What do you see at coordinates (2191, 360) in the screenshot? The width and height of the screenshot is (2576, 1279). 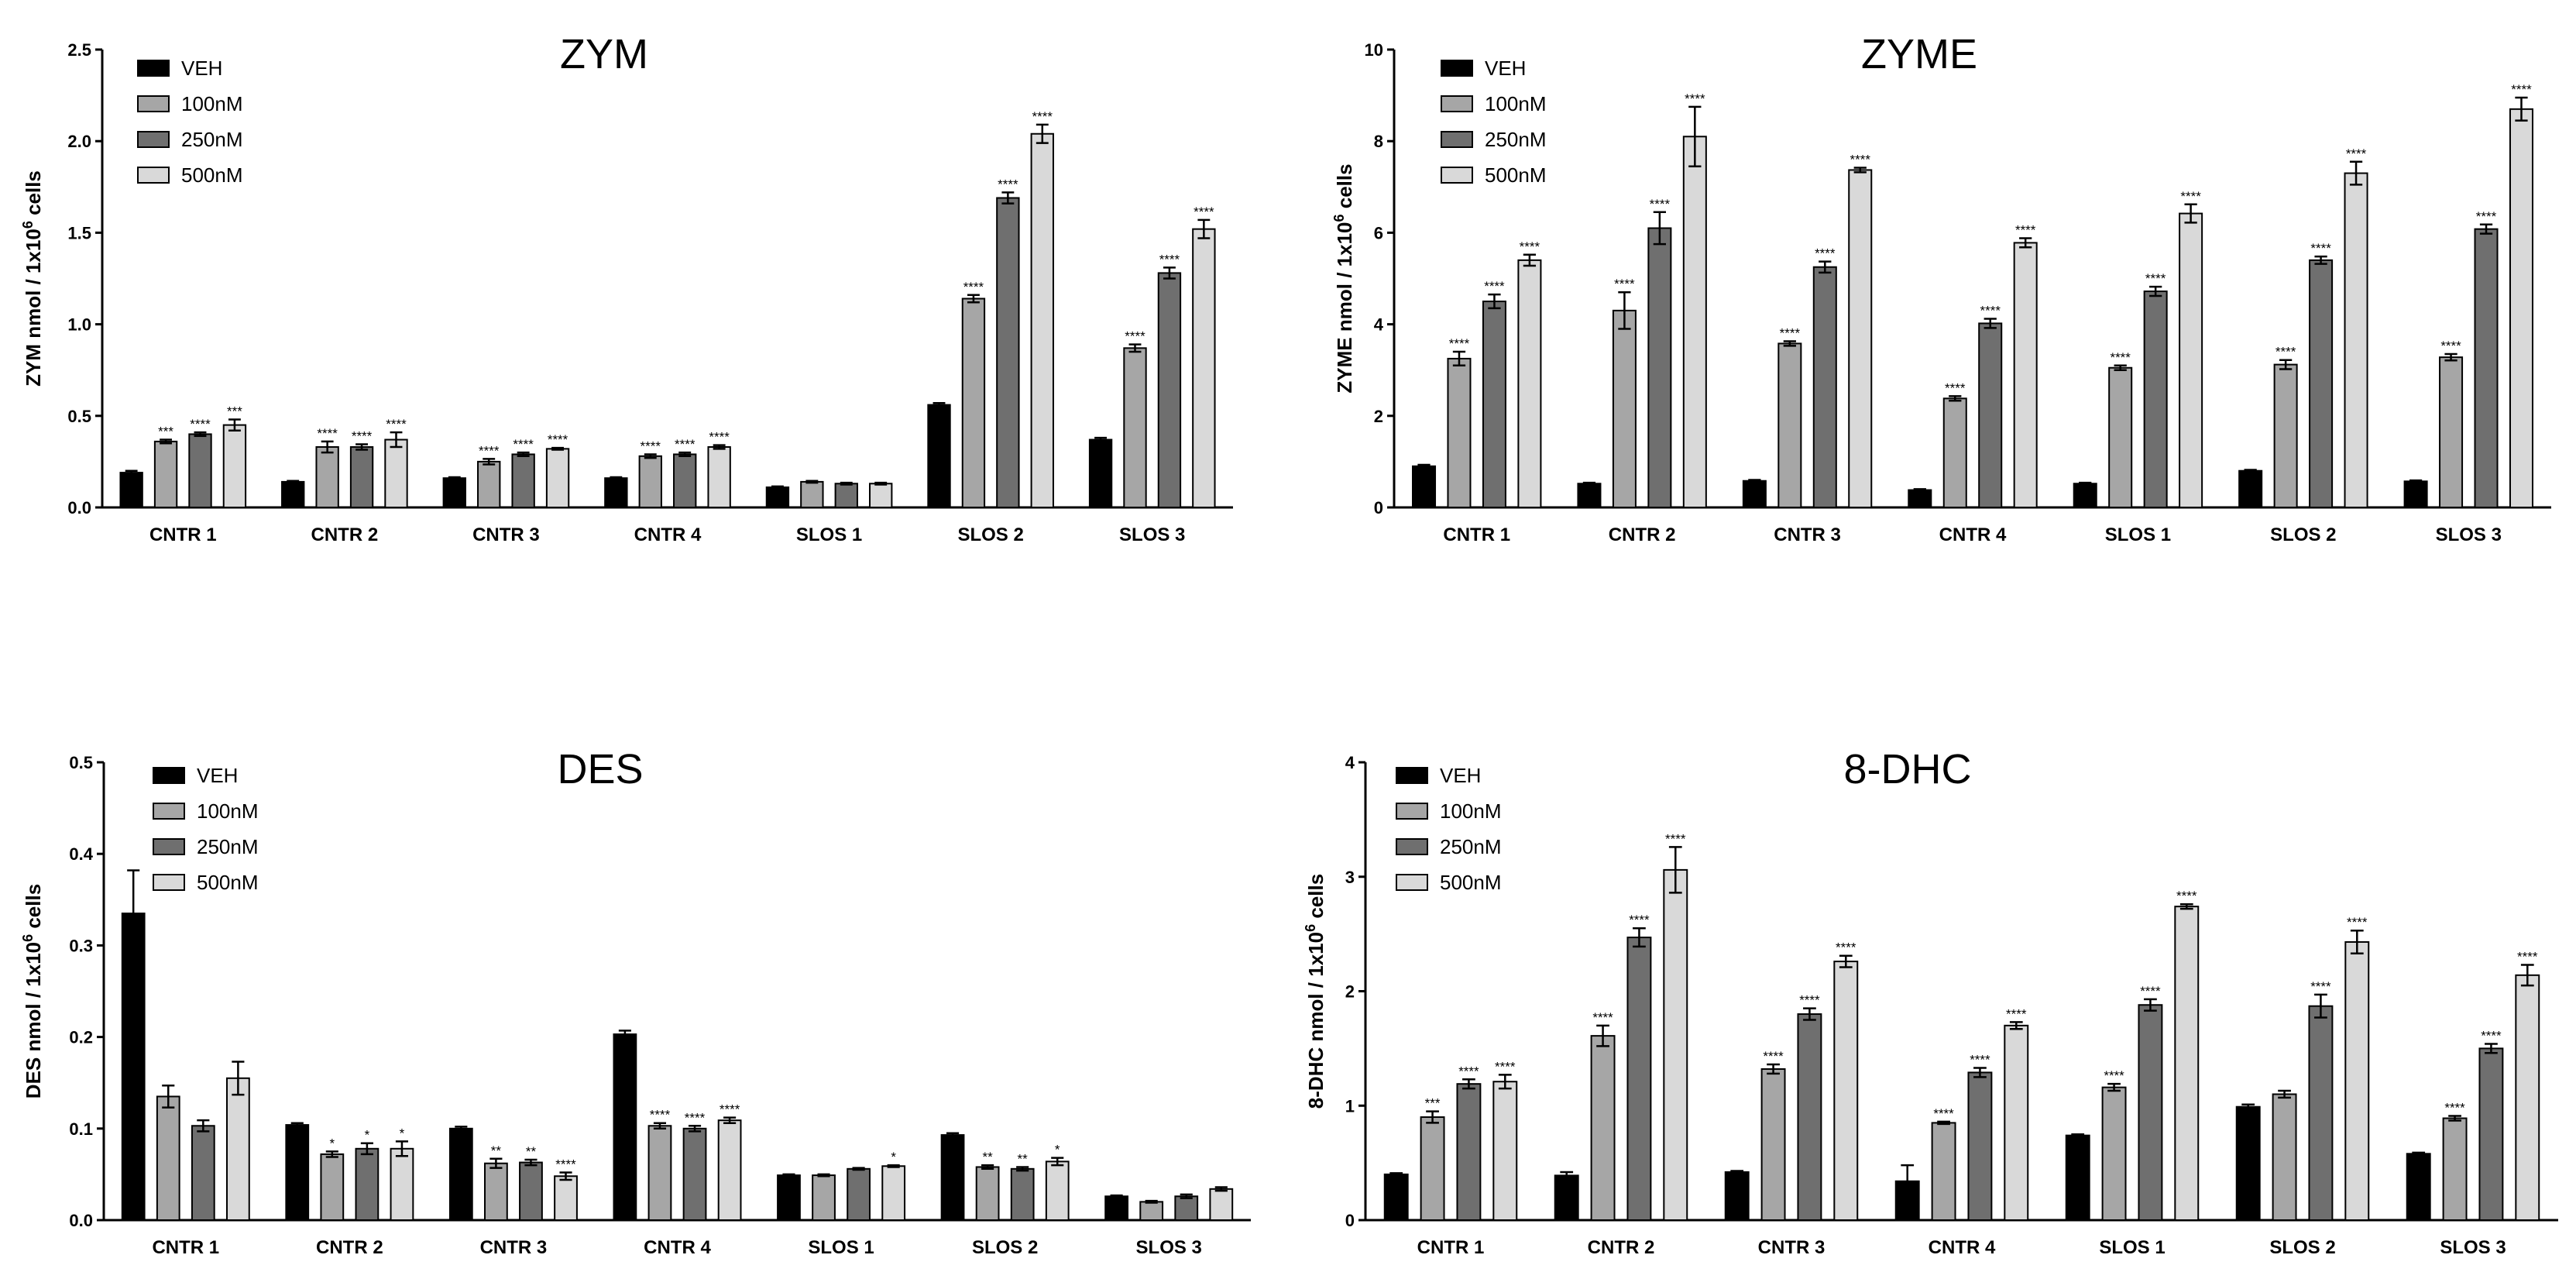 I see `zyme-bar-slos-1-500nm` at bounding box center [2191, 360].